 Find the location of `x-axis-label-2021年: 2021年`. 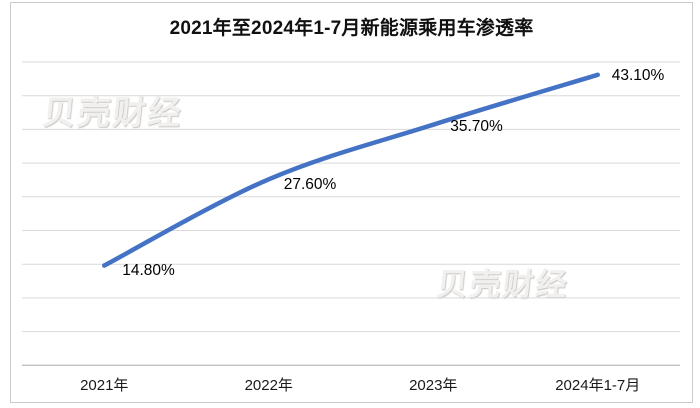

x-axis-label-2021年: 2021年 is located at coordinates (104, 385).